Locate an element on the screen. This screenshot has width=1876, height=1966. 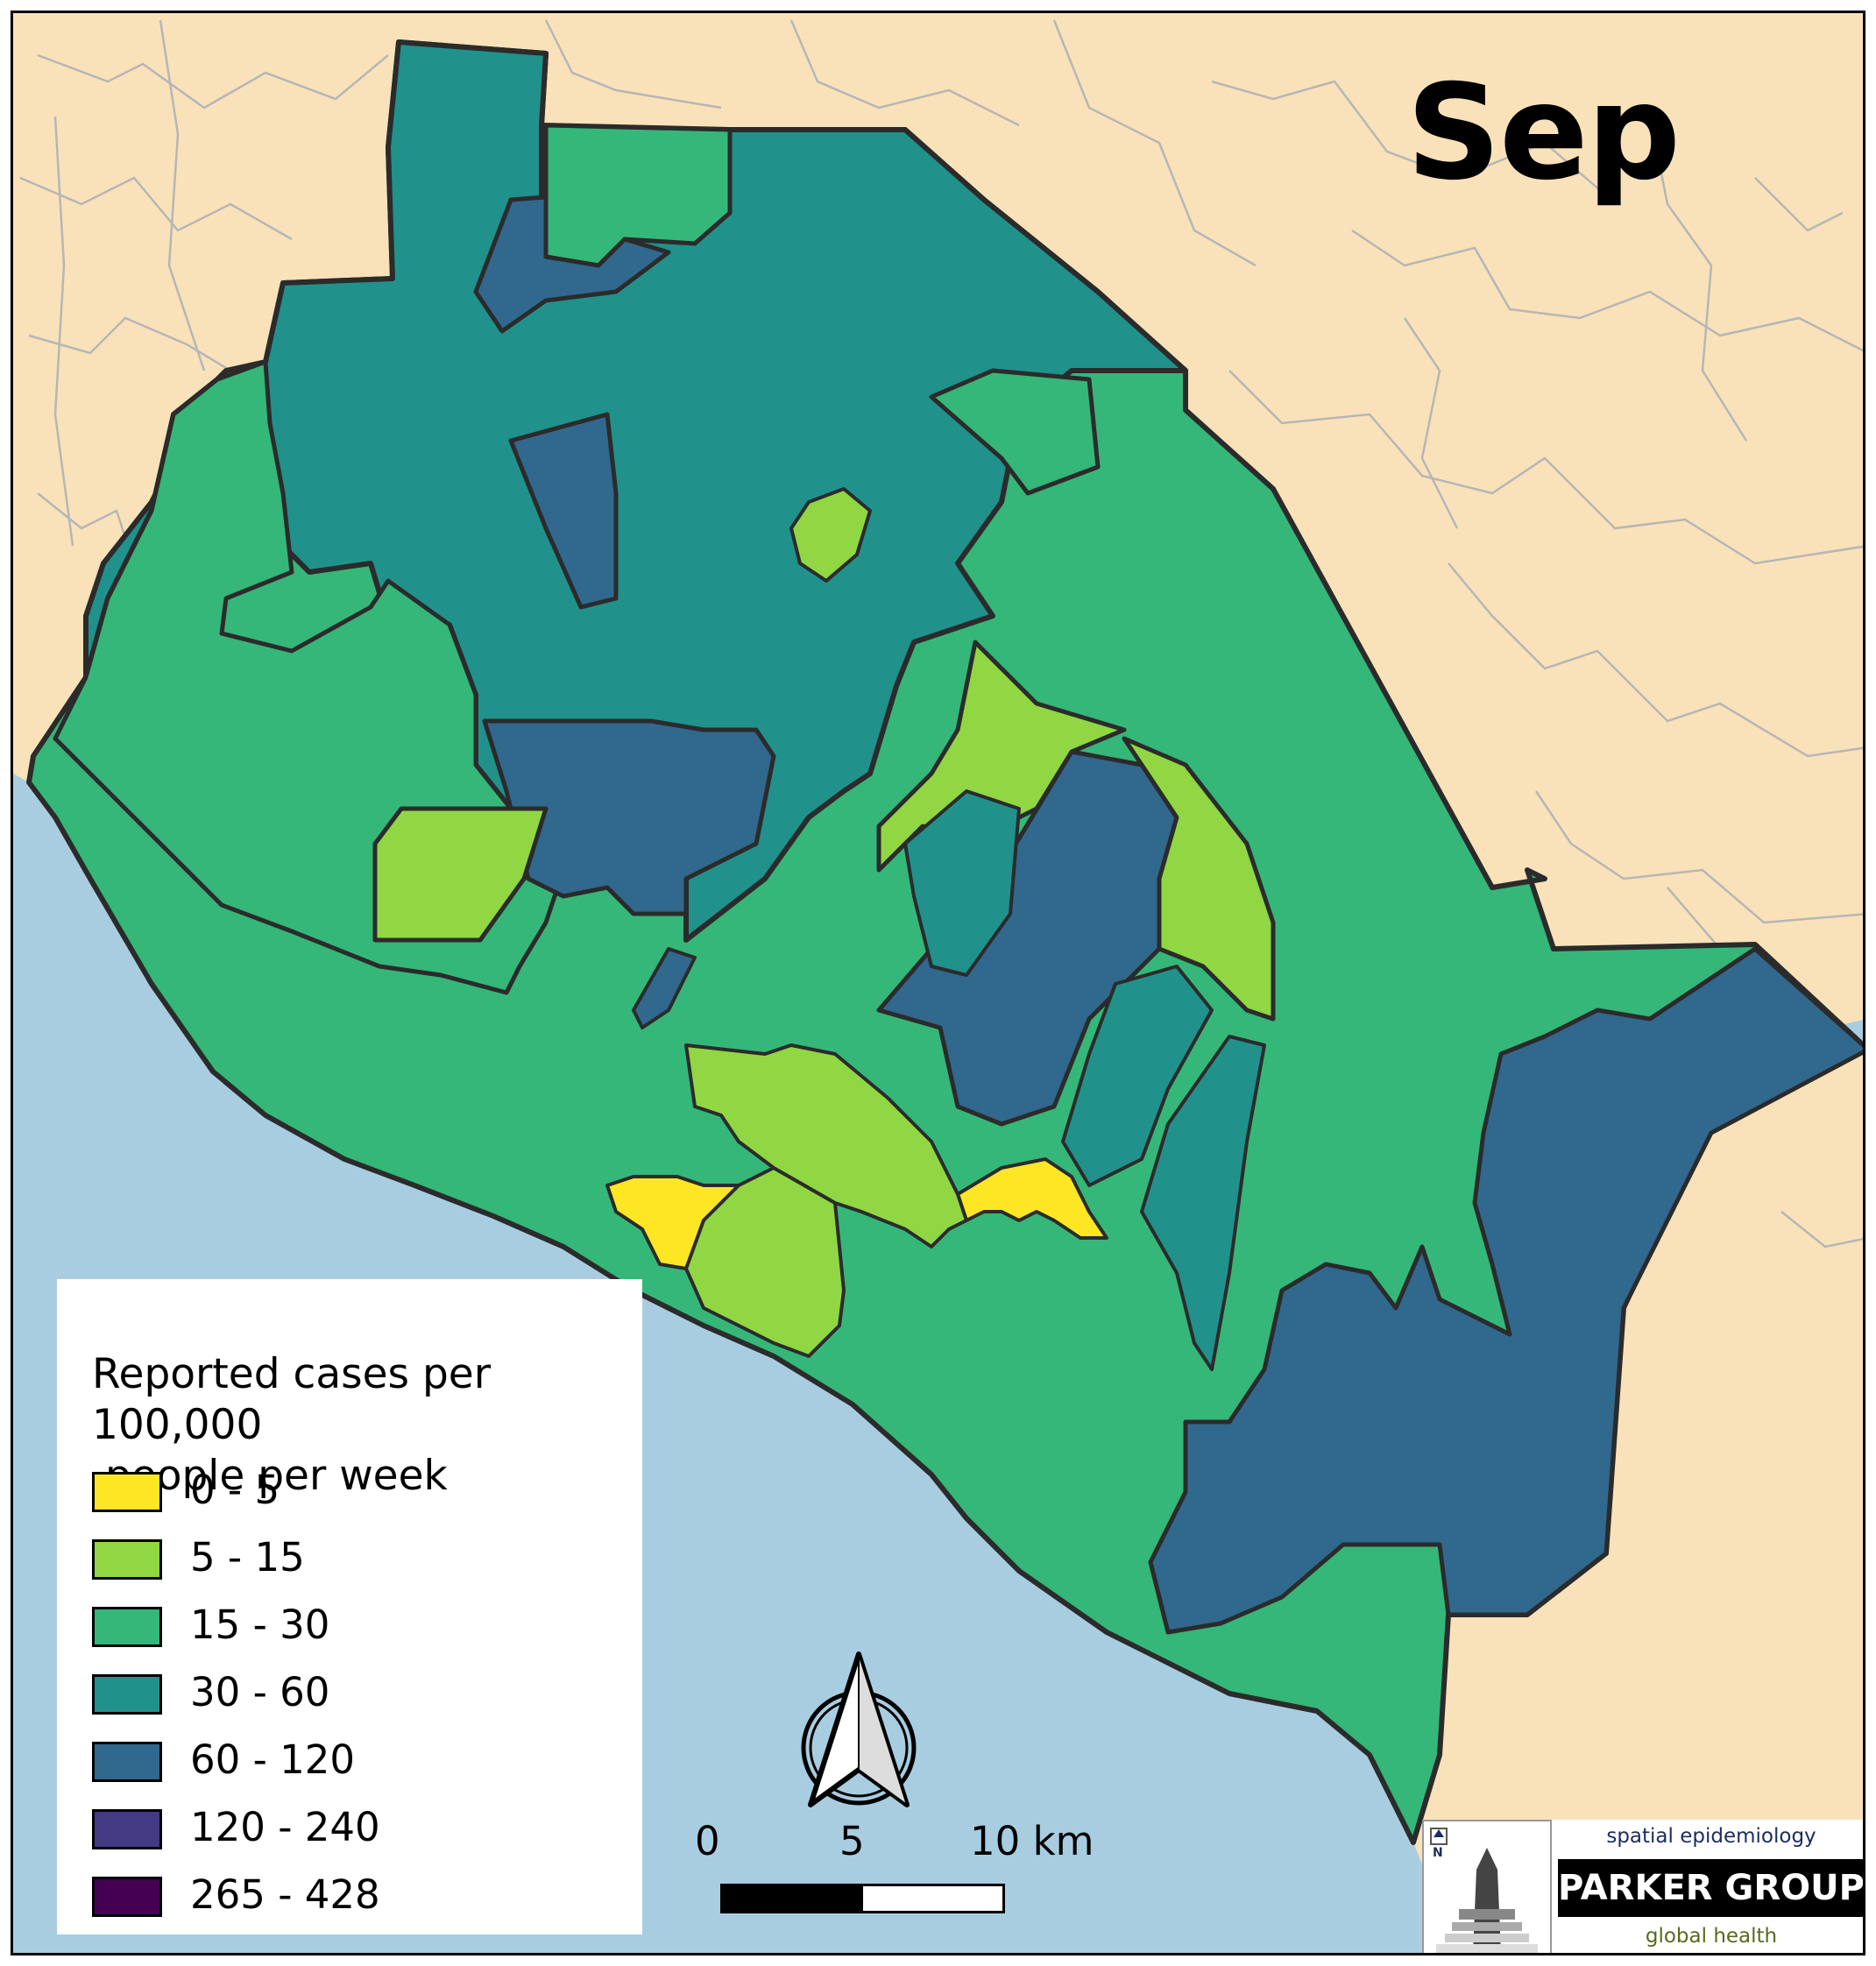
zone-0-5-east is located at coordinates (1032, 1198).